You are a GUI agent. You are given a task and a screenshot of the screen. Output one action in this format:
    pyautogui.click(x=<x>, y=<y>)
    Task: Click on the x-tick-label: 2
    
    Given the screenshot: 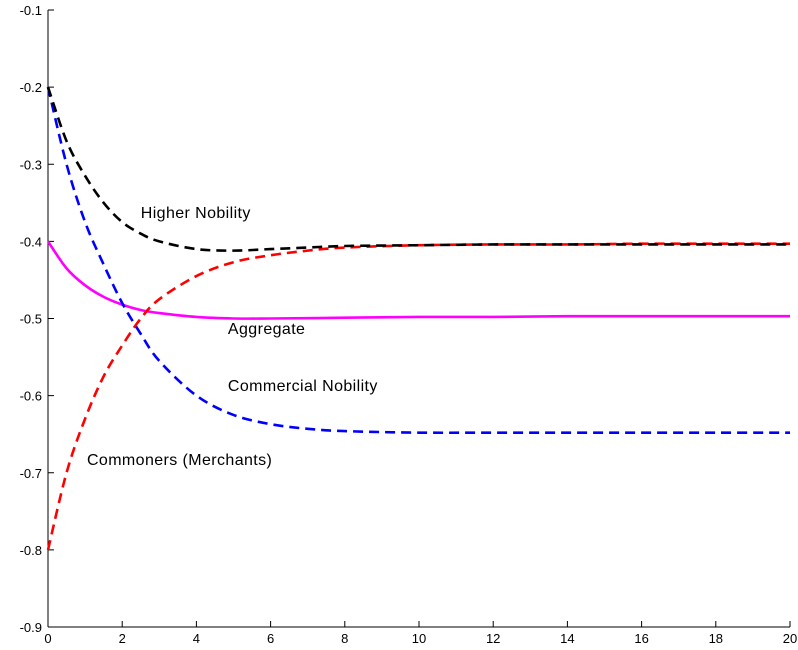 What is the action you would take?
    pyautogui.click(x=122, y=638)
    